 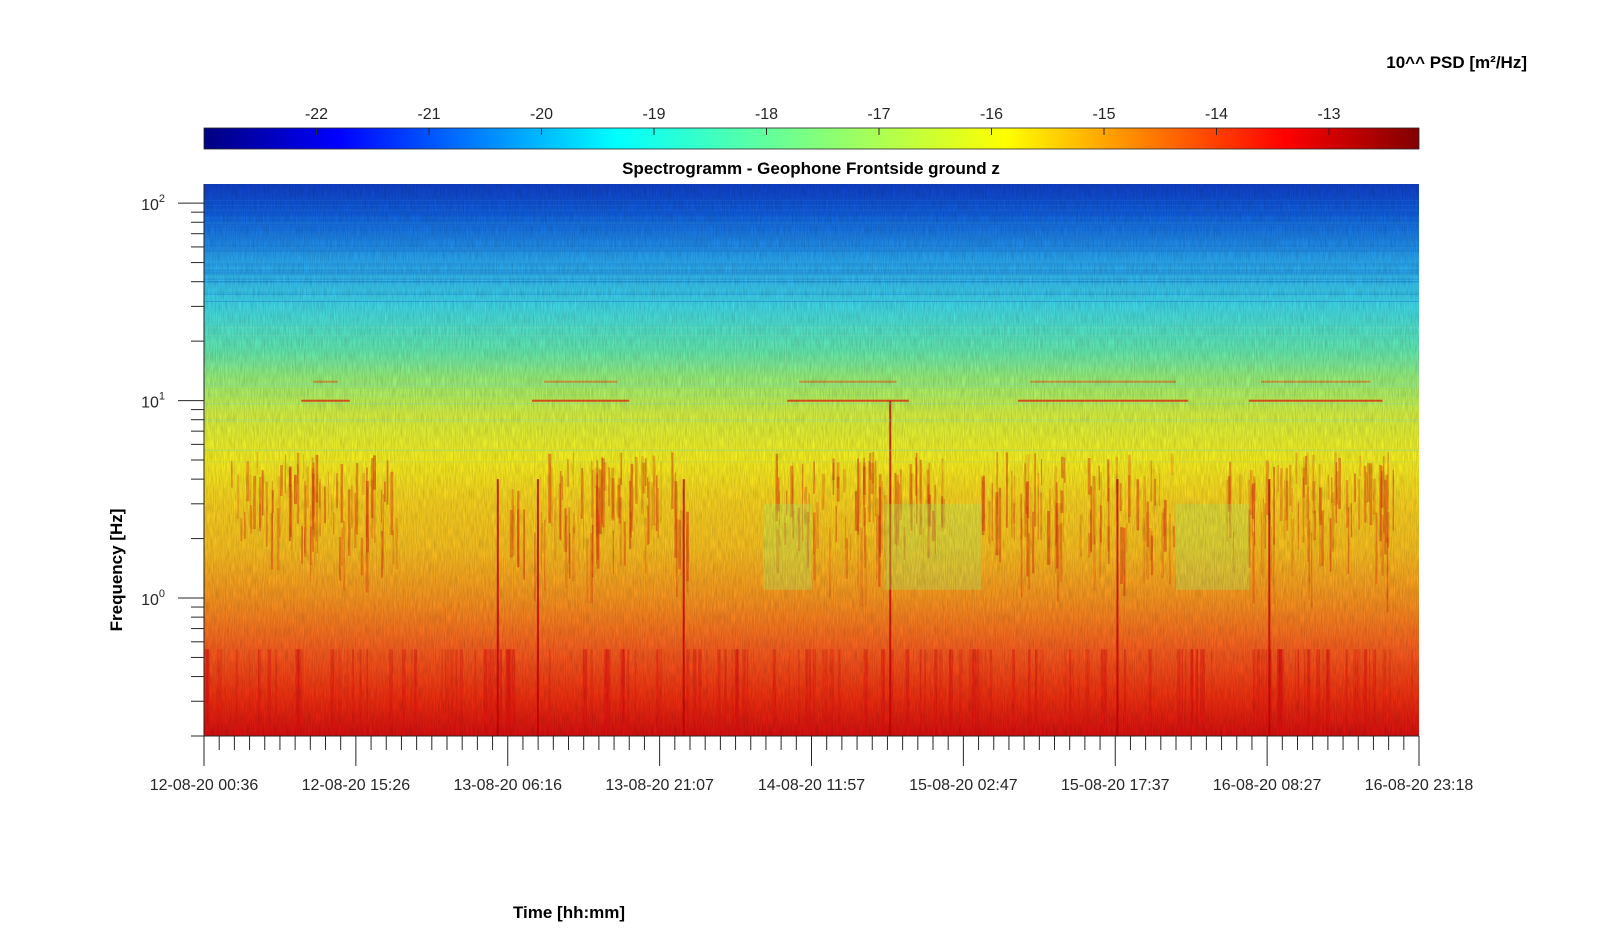 What do you see at coordinates (963, 785) in the screenshot?
I see `x-tick-label: 15-08-20 02:47` at bounding box center [963, 785].